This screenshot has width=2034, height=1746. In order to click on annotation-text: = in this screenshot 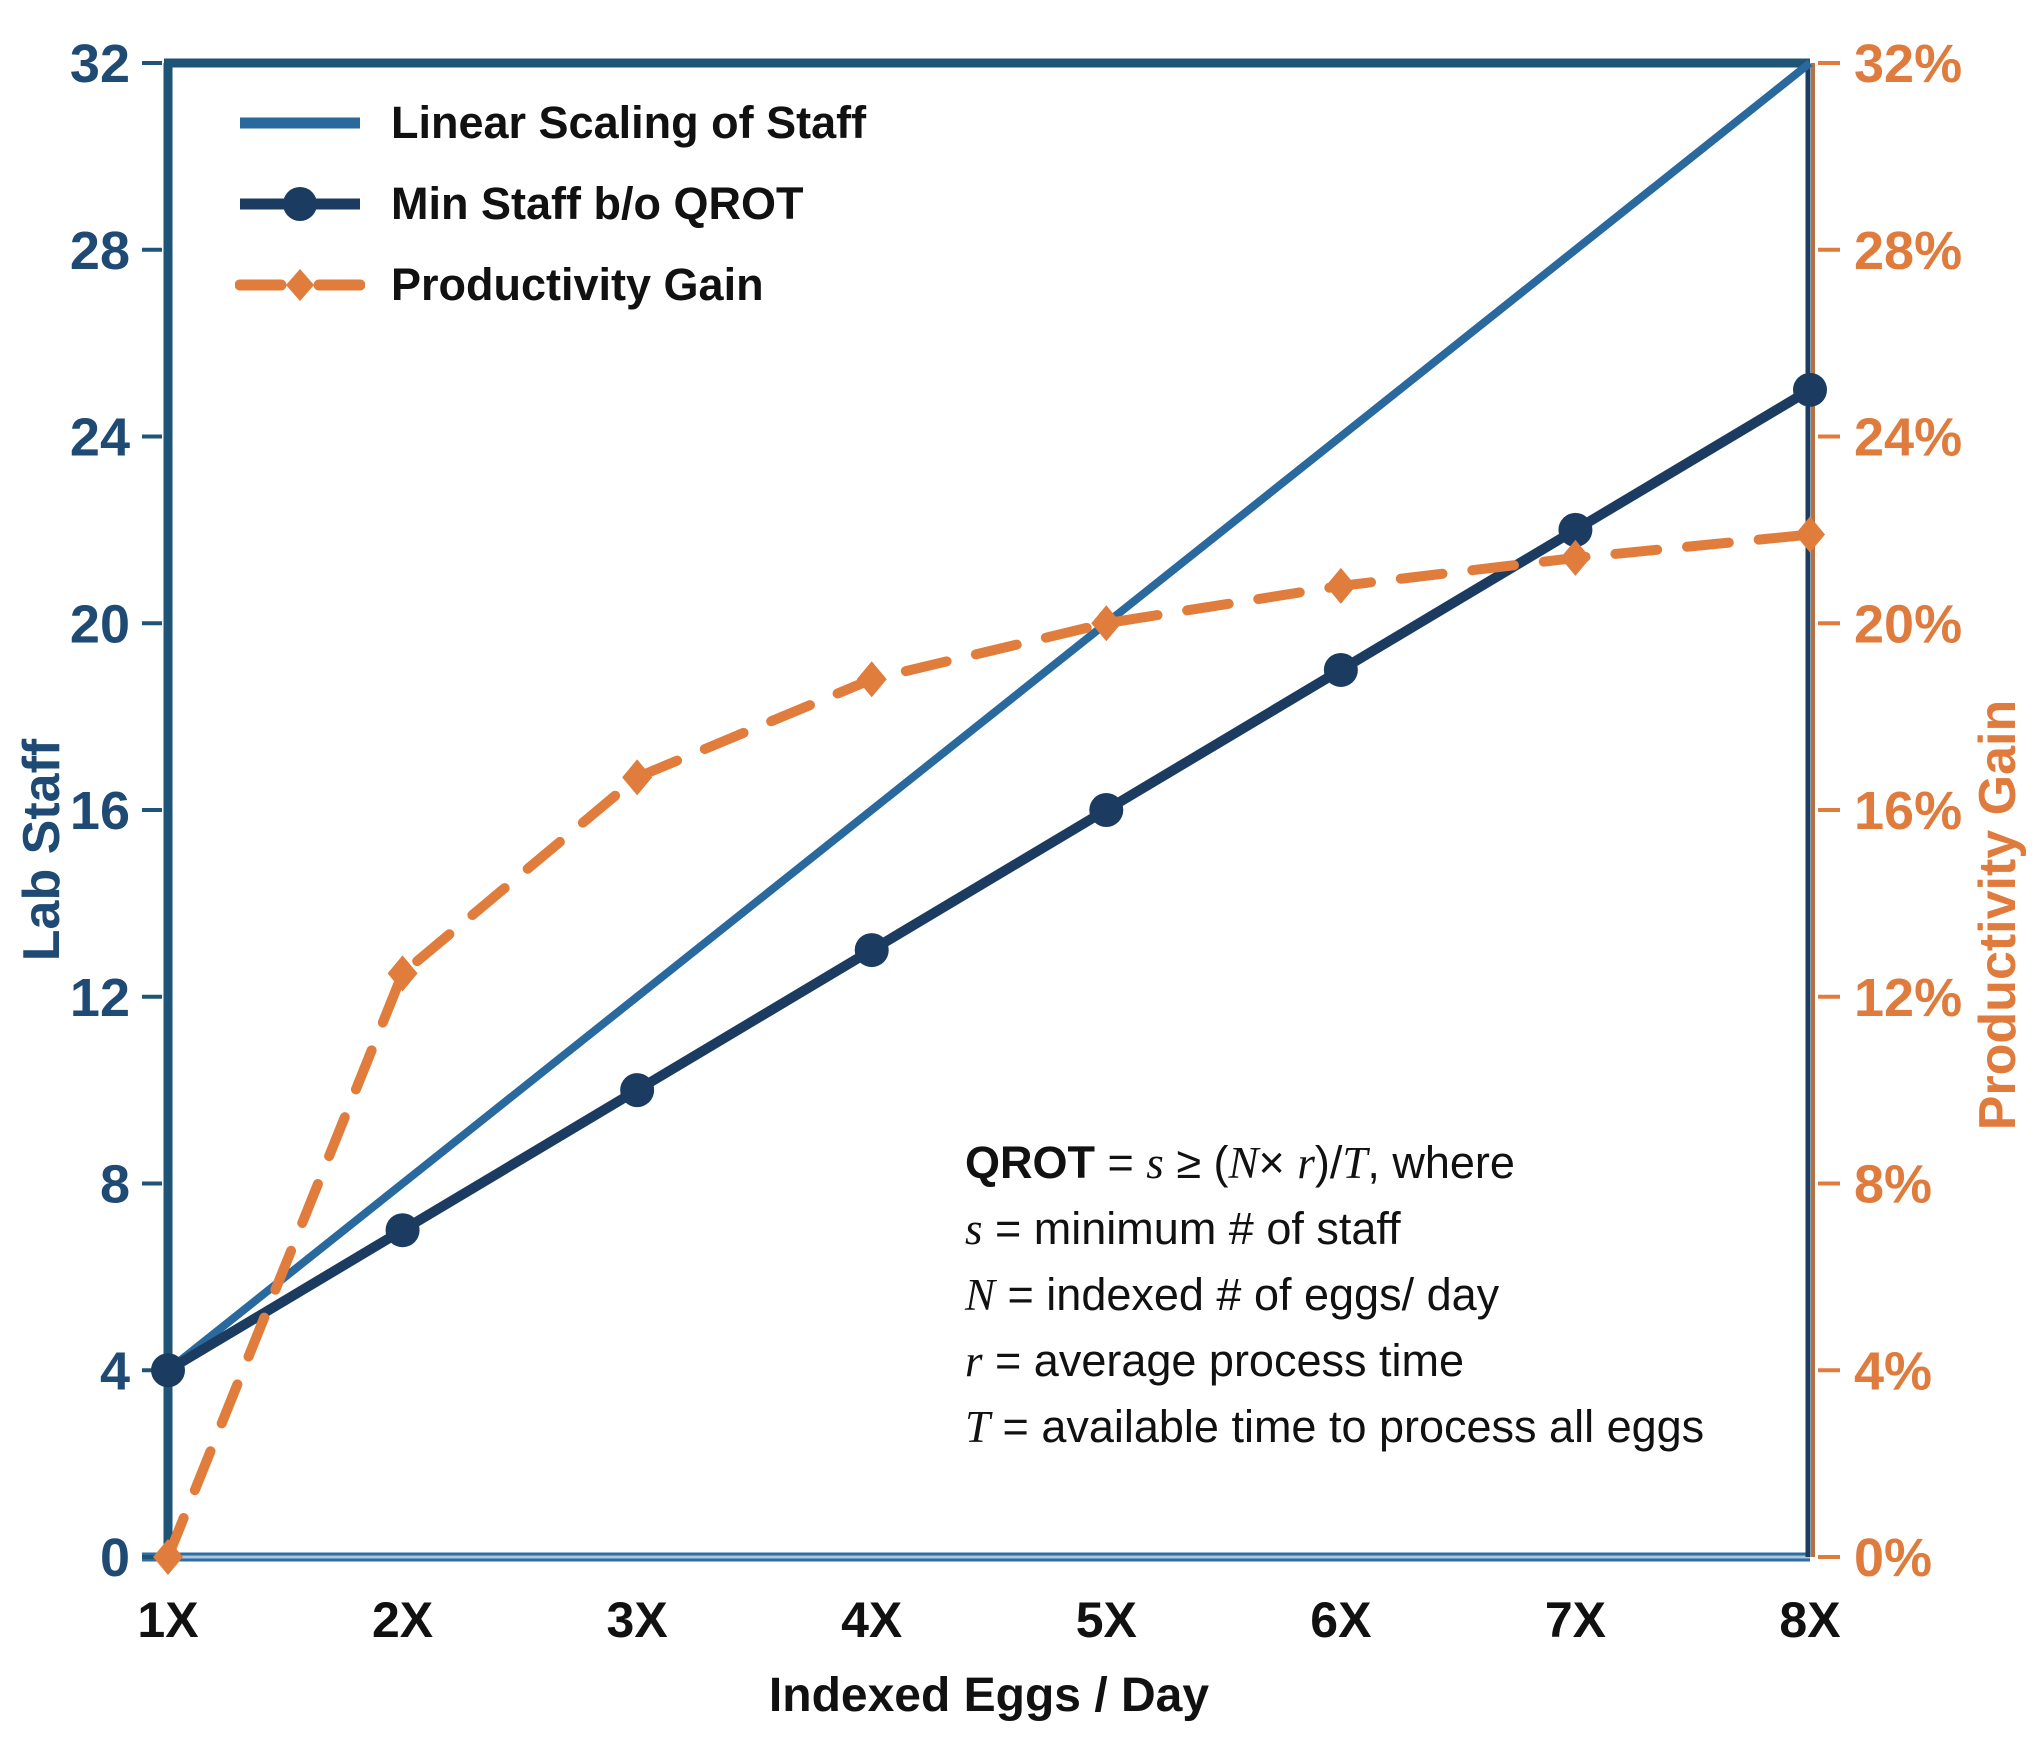, I will do `click(1121, 1162)`.